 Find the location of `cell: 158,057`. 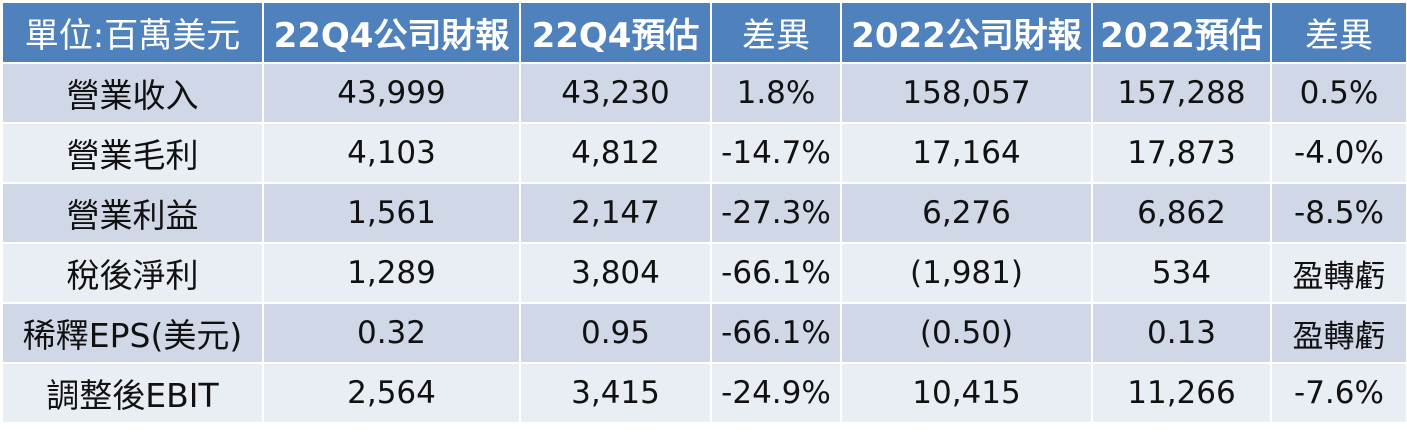

cell: 158,057 is located at coordinates (966, 93).